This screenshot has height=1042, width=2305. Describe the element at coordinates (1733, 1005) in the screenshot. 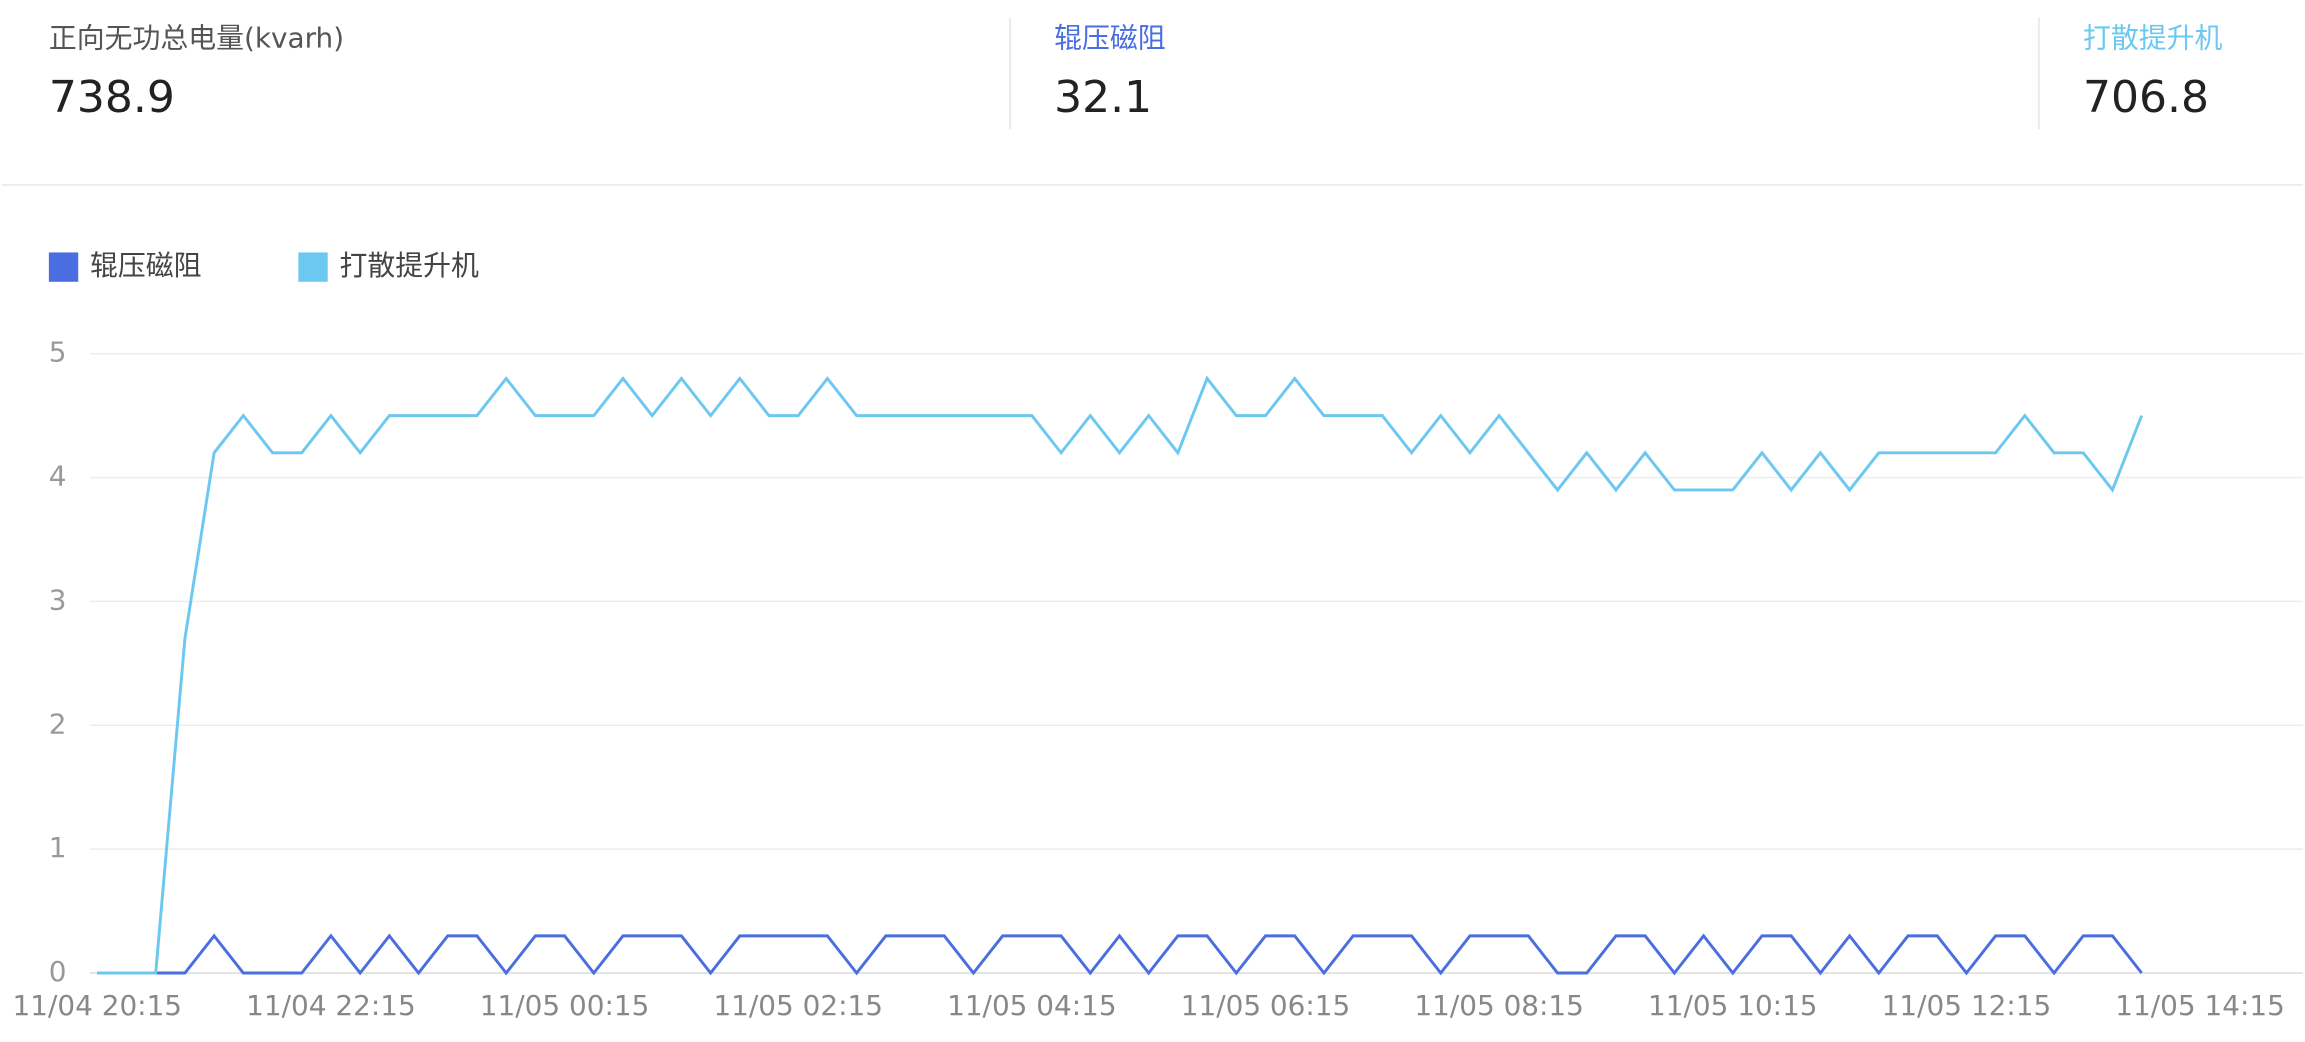

I see `x-tick-label: 11/05 10:15` at that location.